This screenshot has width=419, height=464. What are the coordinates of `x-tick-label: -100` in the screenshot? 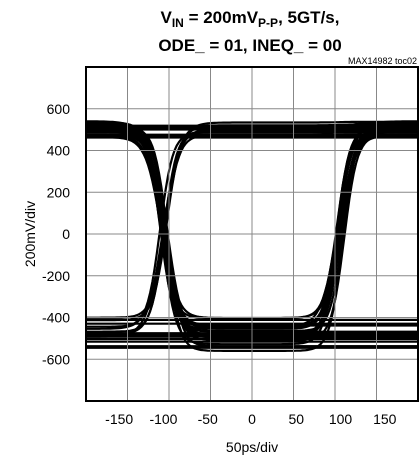 It's located at (163, 419).